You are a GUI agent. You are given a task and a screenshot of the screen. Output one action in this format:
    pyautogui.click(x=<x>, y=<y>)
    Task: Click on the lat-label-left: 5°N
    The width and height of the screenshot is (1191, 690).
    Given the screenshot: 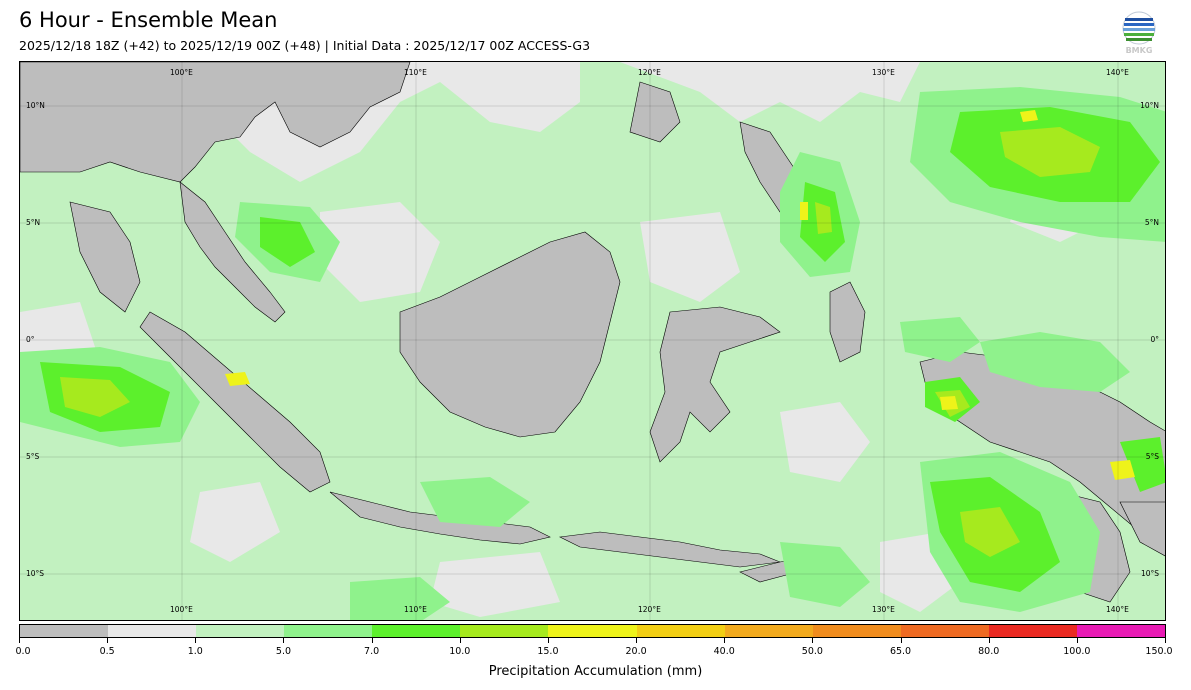 What is the action you would take?
    pyautogui.click(x=33, y=222)
    